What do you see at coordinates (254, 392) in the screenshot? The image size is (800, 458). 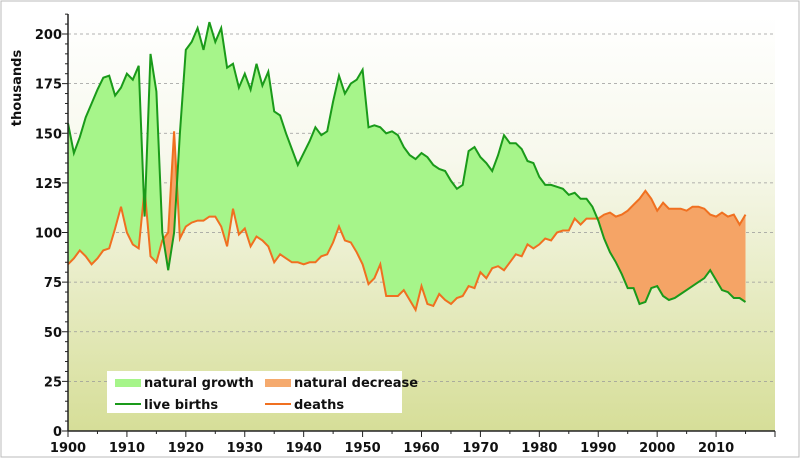 I see `legend-box` at bounding box center [254, 392].